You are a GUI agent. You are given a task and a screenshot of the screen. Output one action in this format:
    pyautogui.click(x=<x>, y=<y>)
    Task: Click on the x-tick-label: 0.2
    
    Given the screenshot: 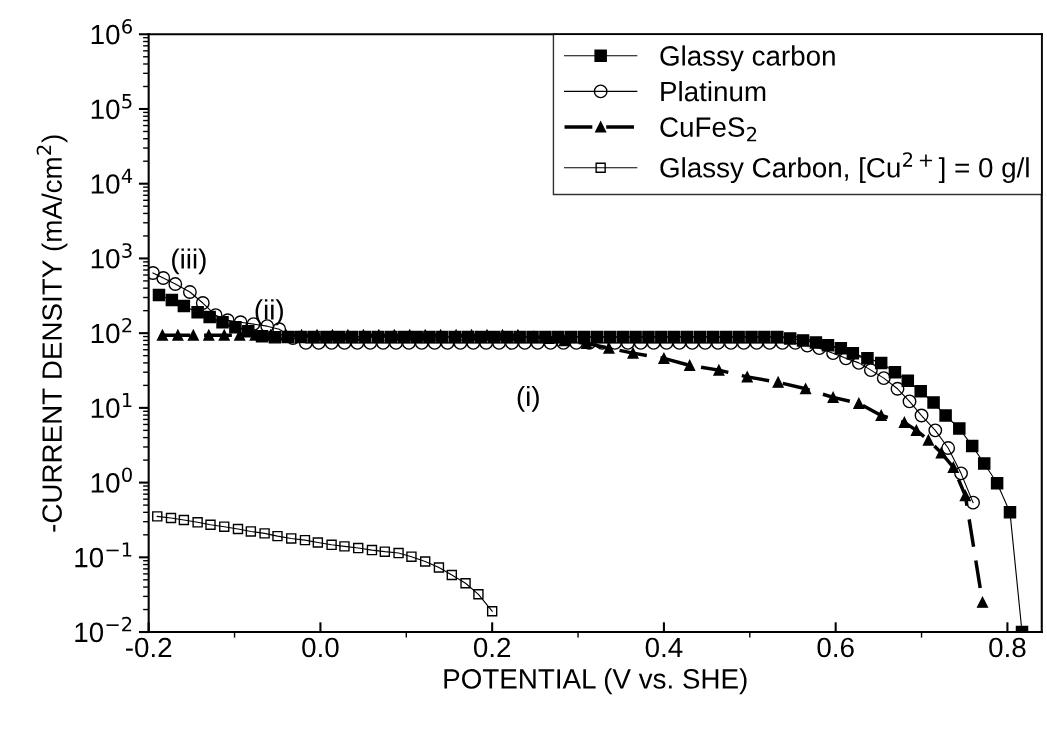 What is the action you would take?
    pyautogui.click(x=492, y=647)
    